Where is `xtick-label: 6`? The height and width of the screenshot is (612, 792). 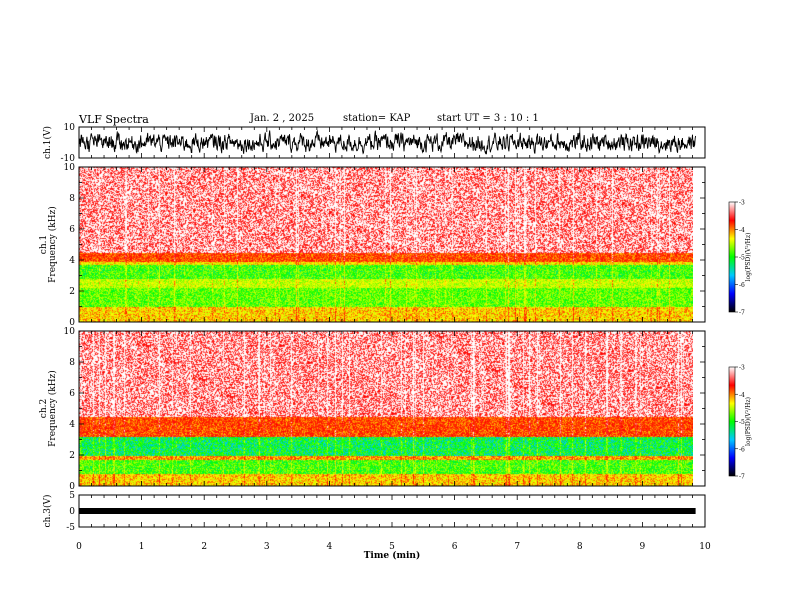 xtick-label: 6 is located at coordinates (455, 547).